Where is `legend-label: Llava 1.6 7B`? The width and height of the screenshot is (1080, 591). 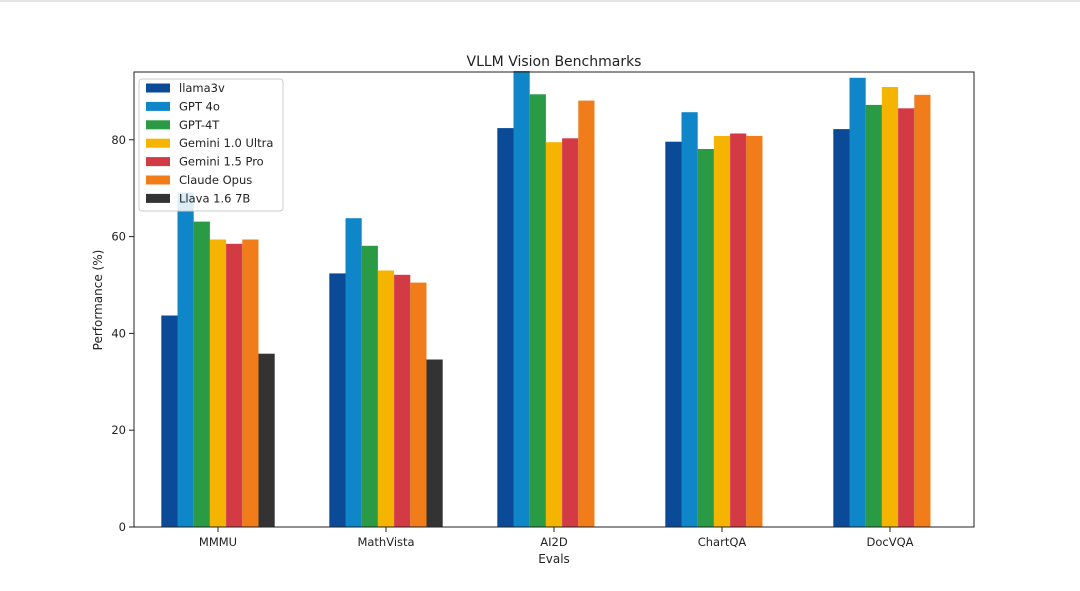
legend-label: Llava 1.6 7B is located at coordinates (214, 198).